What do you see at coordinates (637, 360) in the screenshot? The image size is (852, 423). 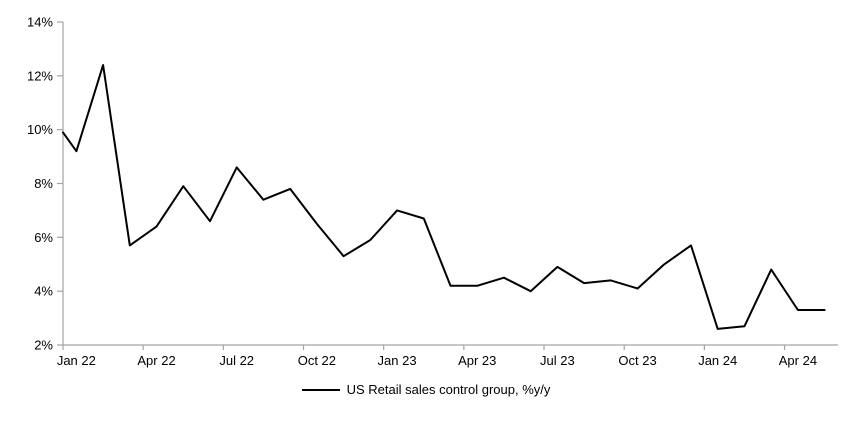 I see `x-tick-label: Oct 23` at bounding box center [637, 360].